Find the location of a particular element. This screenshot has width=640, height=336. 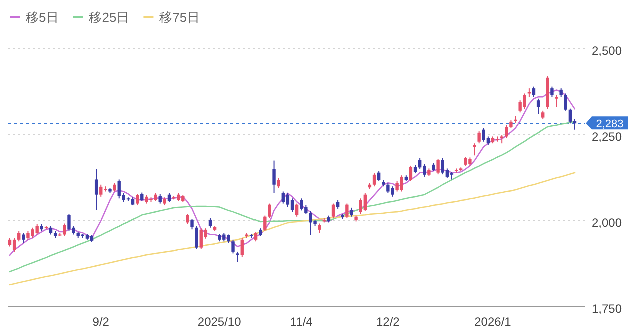

x-tick-label: 2026/1 is located at coordinates (493, 322).